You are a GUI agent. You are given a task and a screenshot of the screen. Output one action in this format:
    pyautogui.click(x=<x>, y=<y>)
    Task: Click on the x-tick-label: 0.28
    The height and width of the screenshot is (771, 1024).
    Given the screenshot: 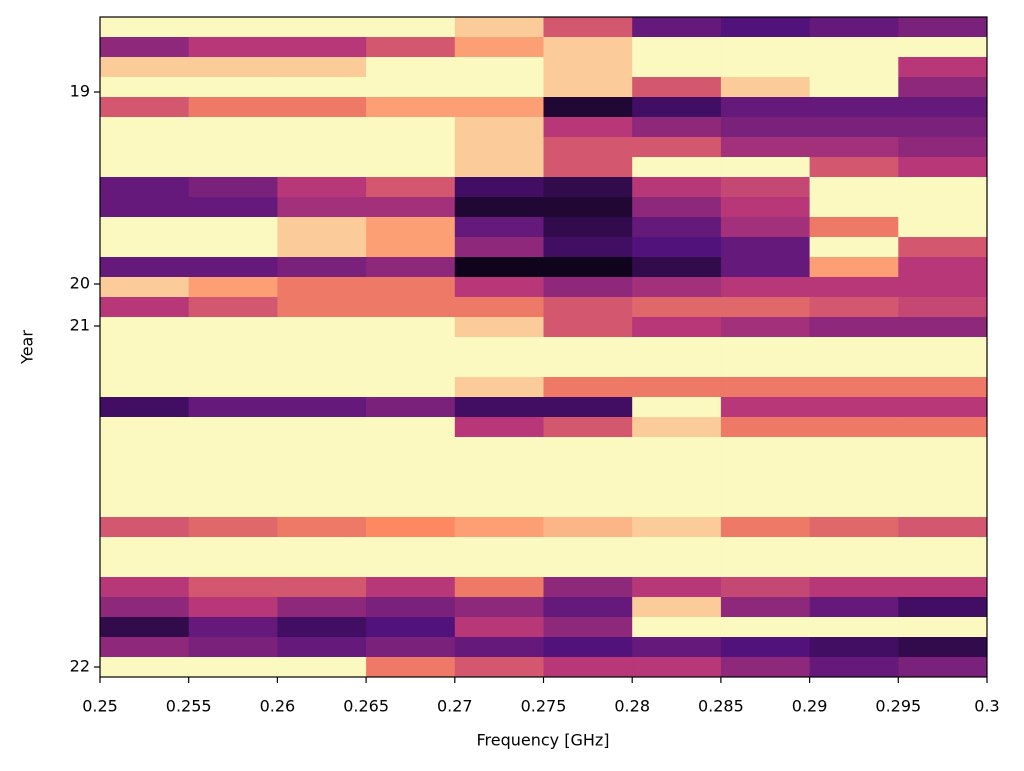 What is the action you would take?
    pyautogui.click(x=632, y=706)
    